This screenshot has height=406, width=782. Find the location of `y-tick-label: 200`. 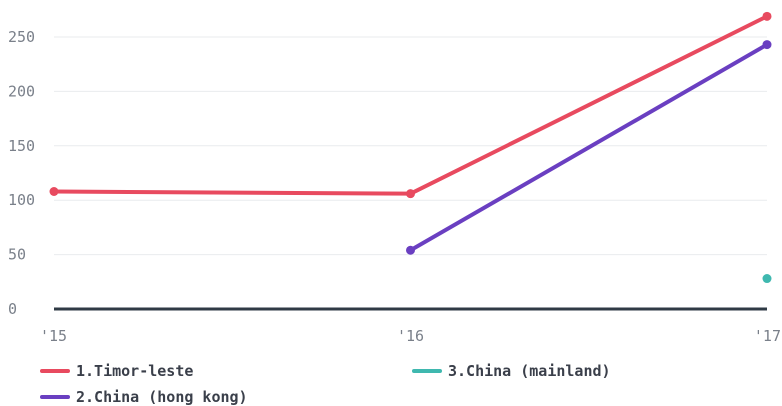

y-tick-label: 200 is located at coordinates (21, 91).